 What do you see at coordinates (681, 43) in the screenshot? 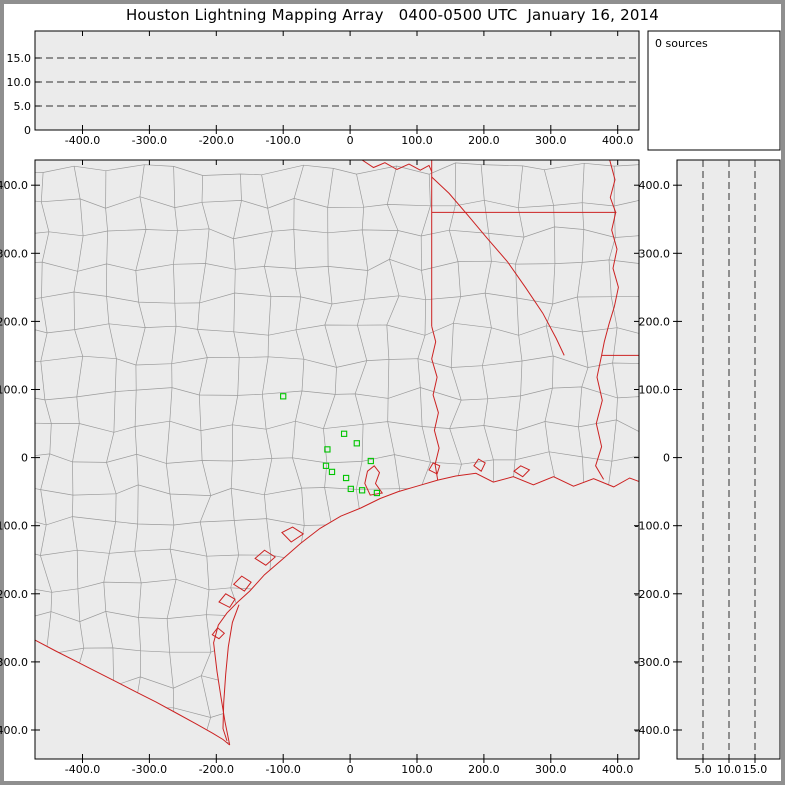
I see `sources-count-label: 0 sources` at bounding box center [681, 43].